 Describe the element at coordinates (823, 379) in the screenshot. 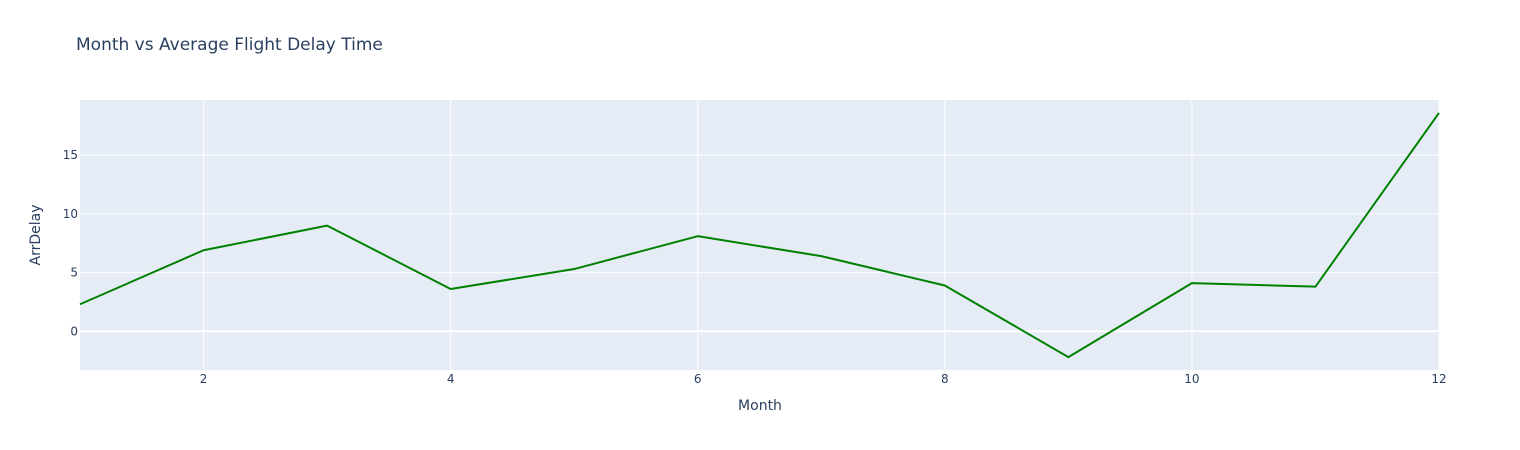

I see `x-axis-ticks: 2 4 6 8 10 12` at that location.